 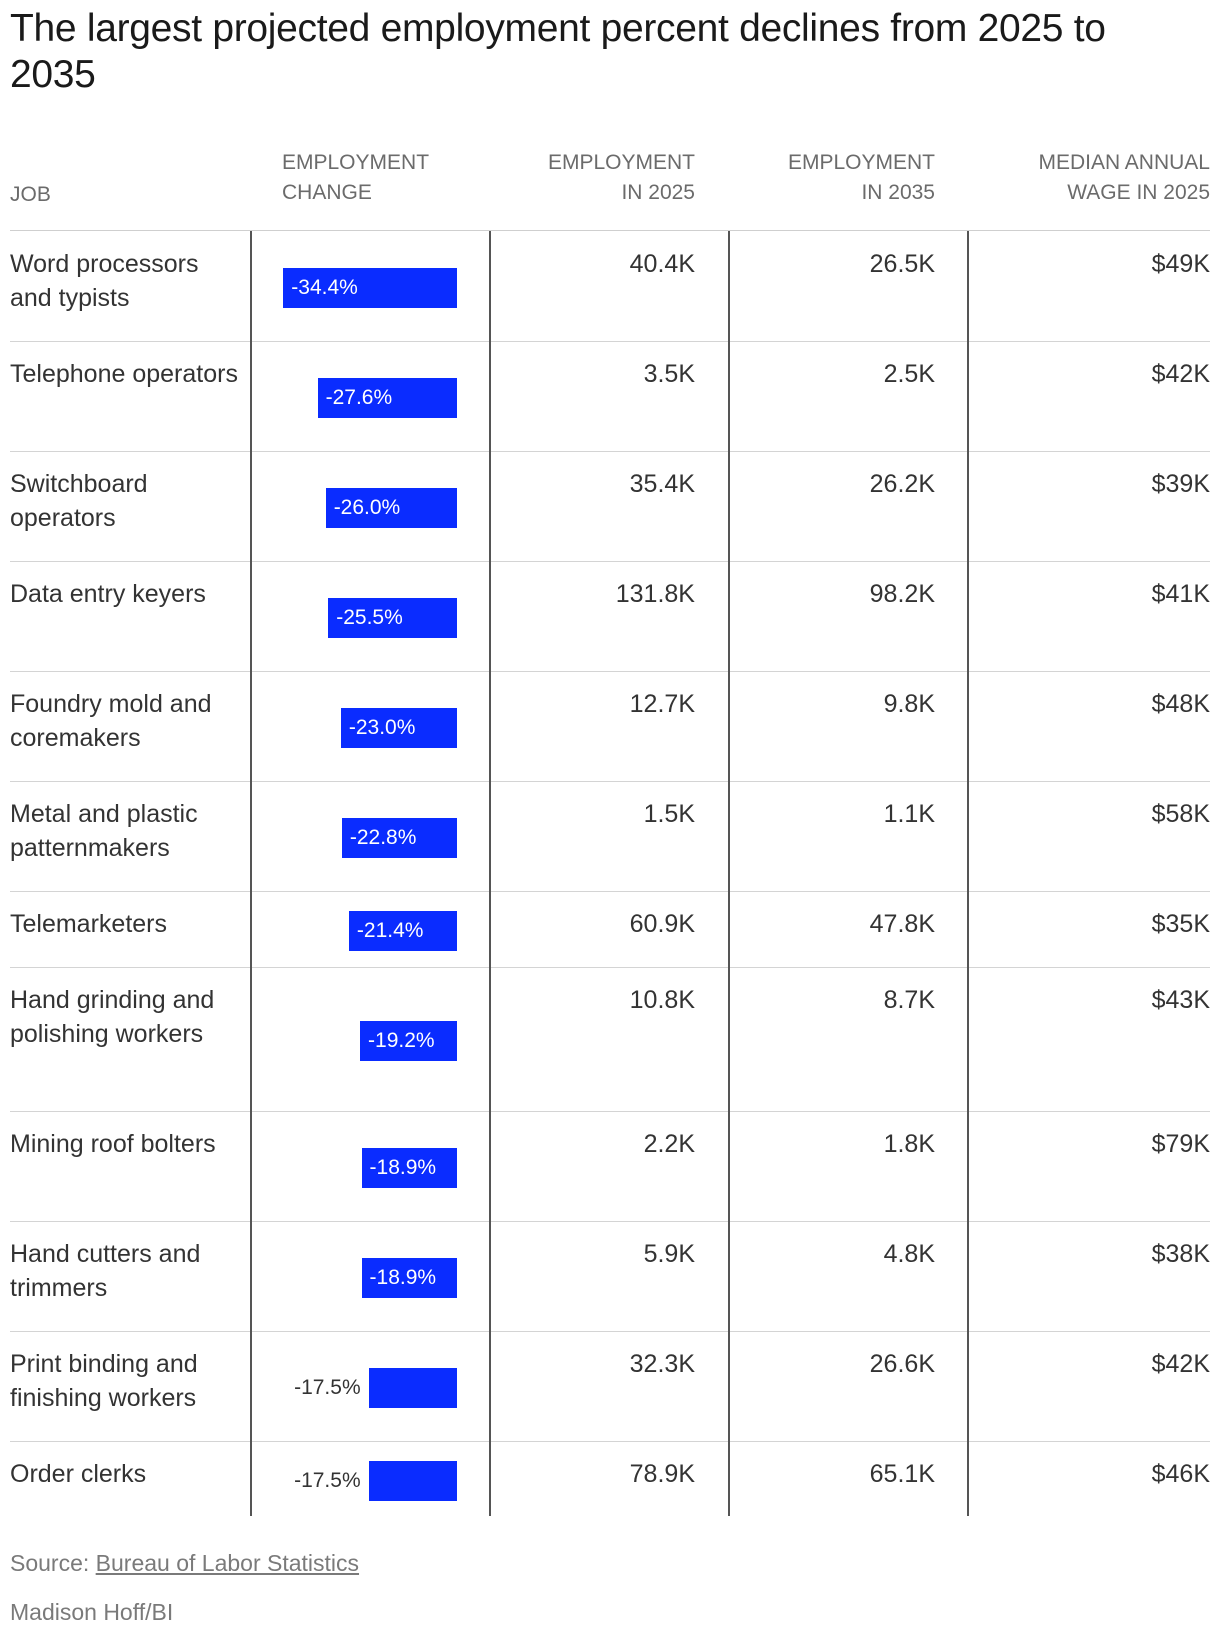 I want to click on employment-2035: 9.8K, so click(x=909, y=704).